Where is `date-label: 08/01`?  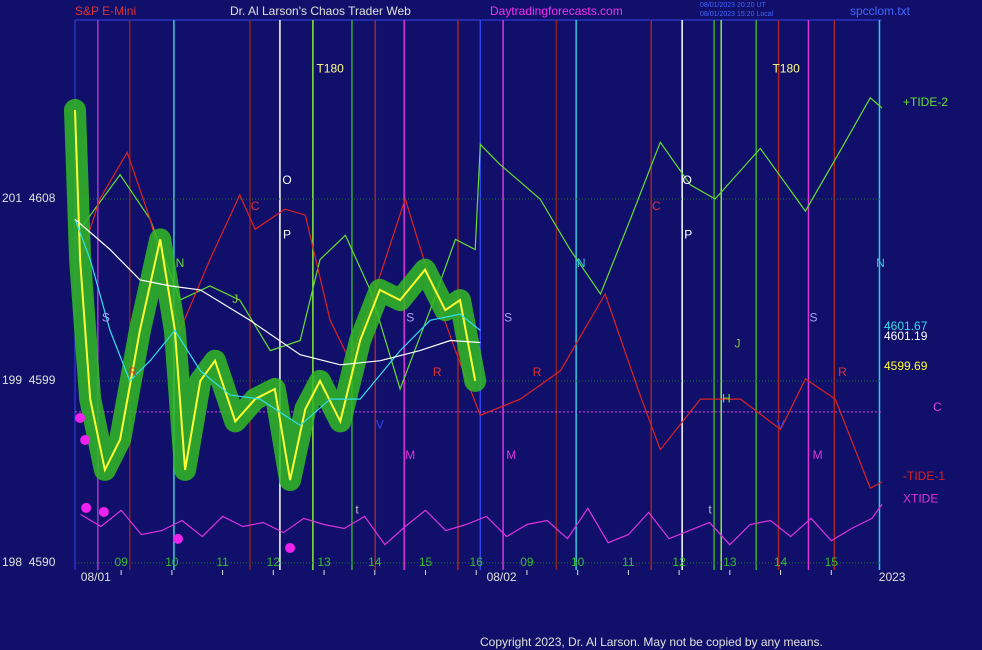 date-label: 08/01 is located at coordinates (96, 577).